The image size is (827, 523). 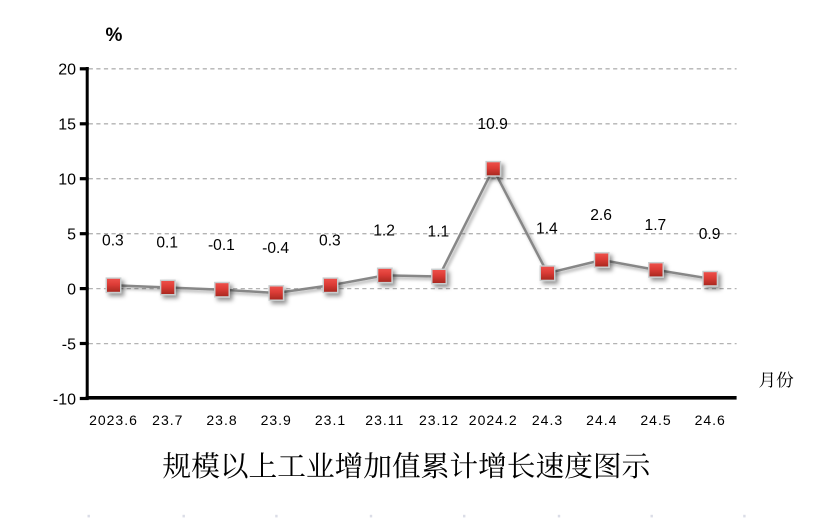 What do you see at coordinates (69, 344) in the screenshot?
I see `svg-text: -5` at bounding box center [69, 344].